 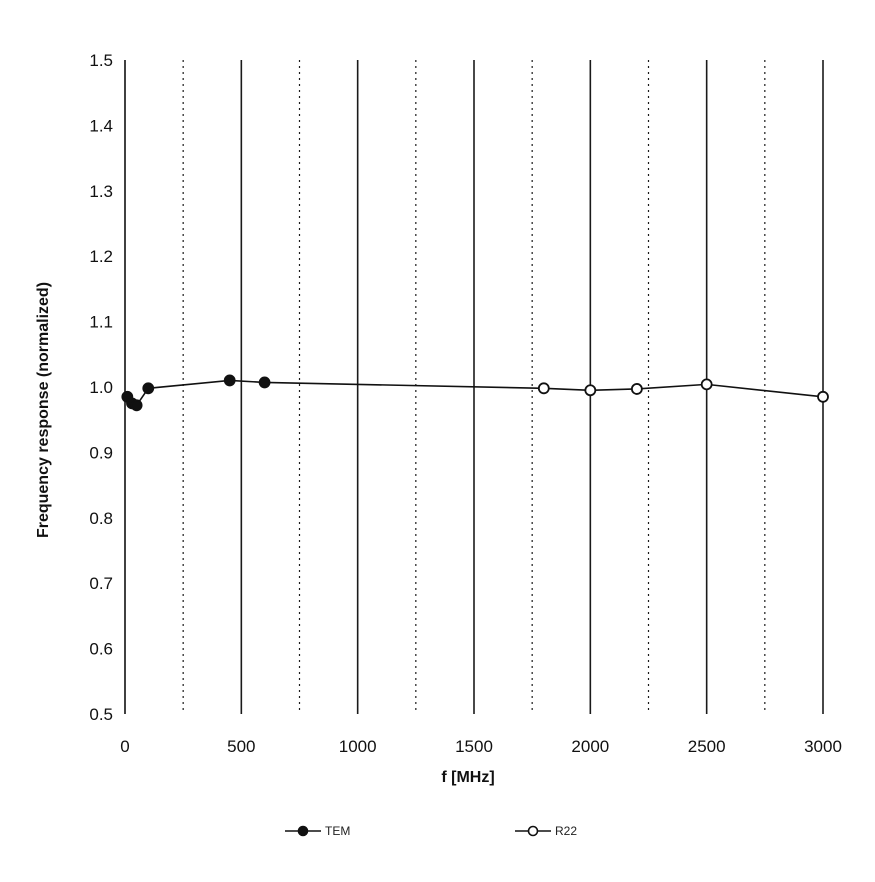 I want to click on y-tick-label: 0.8, so click(x=101, y=518).